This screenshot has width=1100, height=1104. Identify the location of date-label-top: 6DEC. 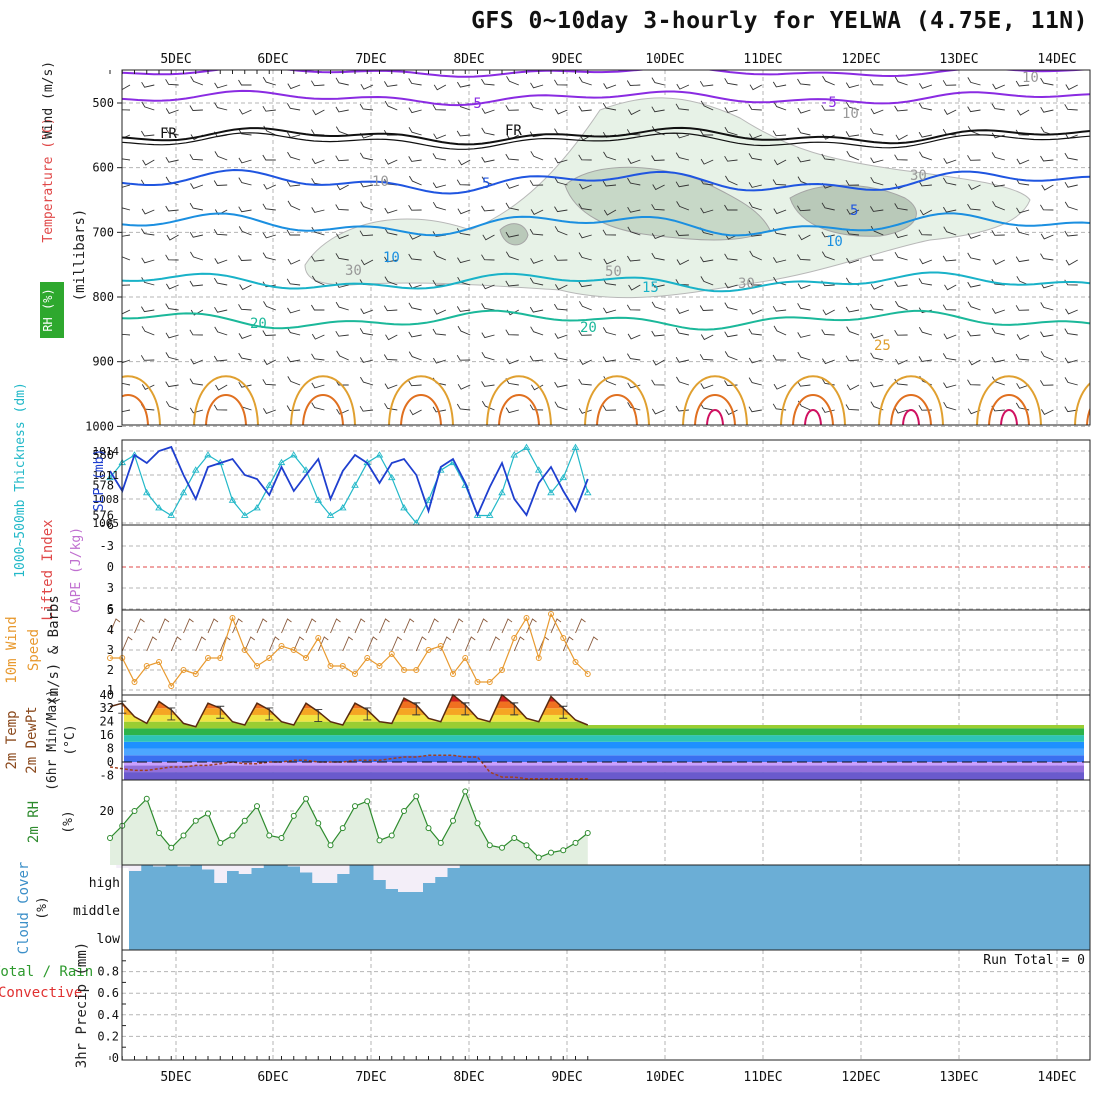
(272, 59).